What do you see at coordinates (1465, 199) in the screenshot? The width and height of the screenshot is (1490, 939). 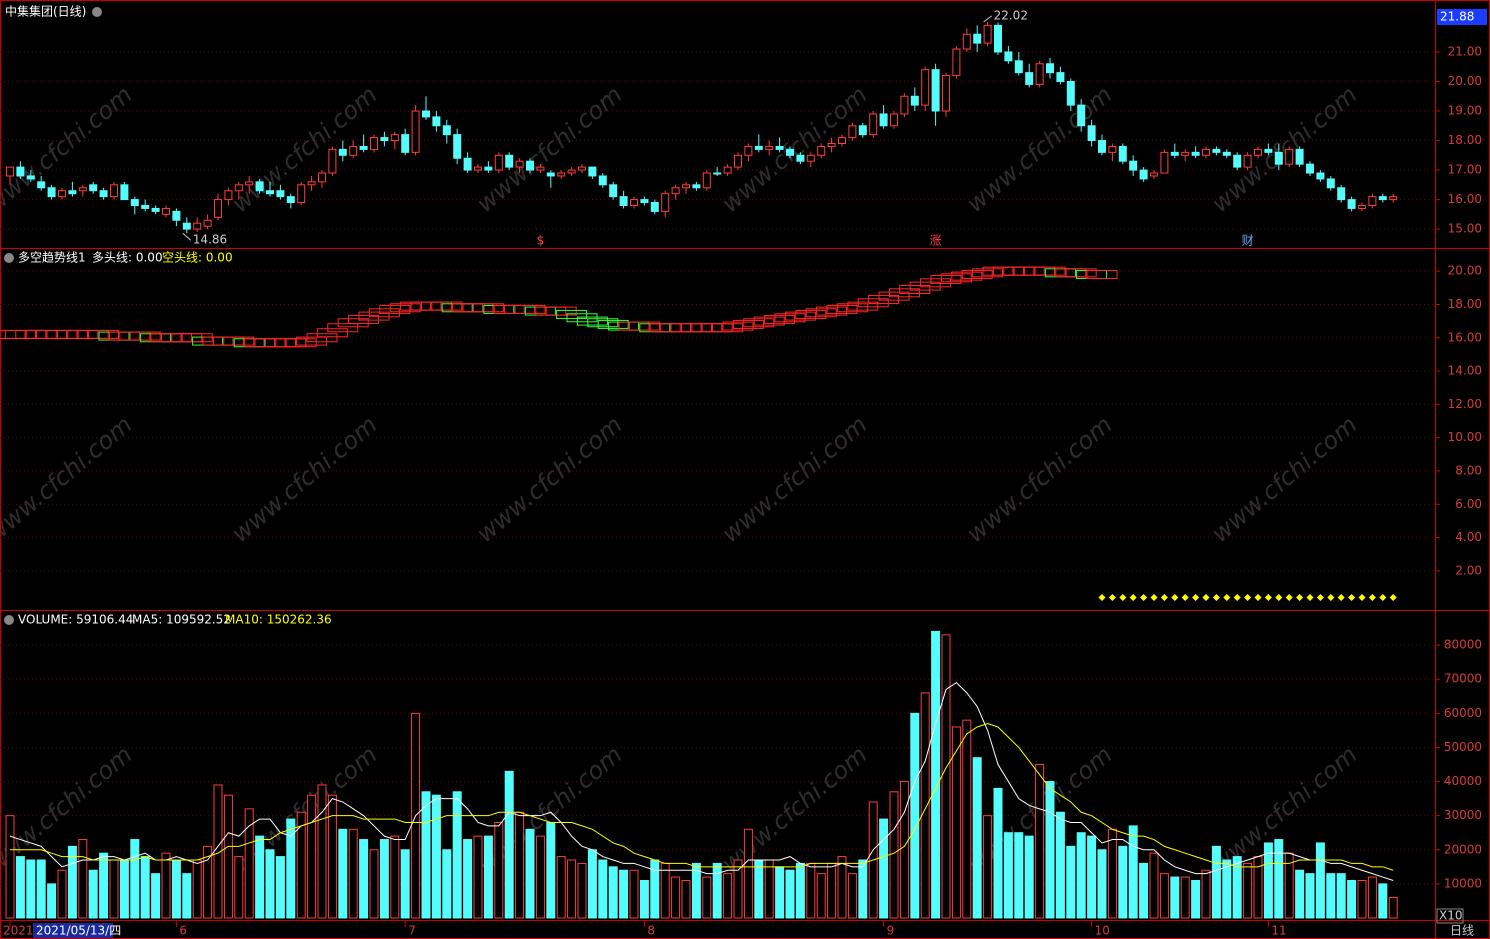 I see `y-tick-label: 16.00` at bounding box center [1465, 199].